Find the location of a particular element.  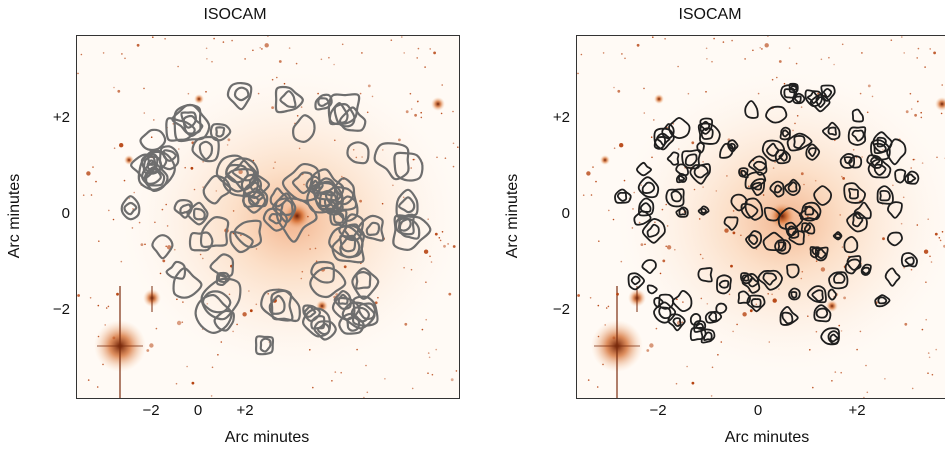

y-tick-label: −2 is located at coordinates (561, 309).